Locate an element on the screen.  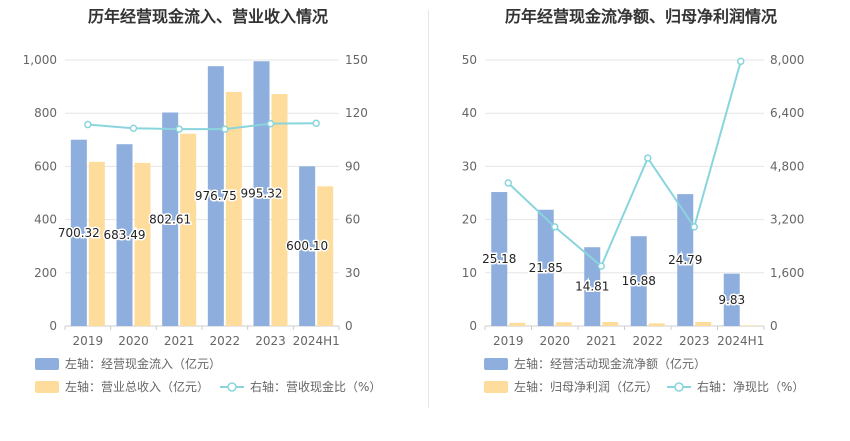
right-axis-tick-label: 30 is located at coordinates (352, 273).